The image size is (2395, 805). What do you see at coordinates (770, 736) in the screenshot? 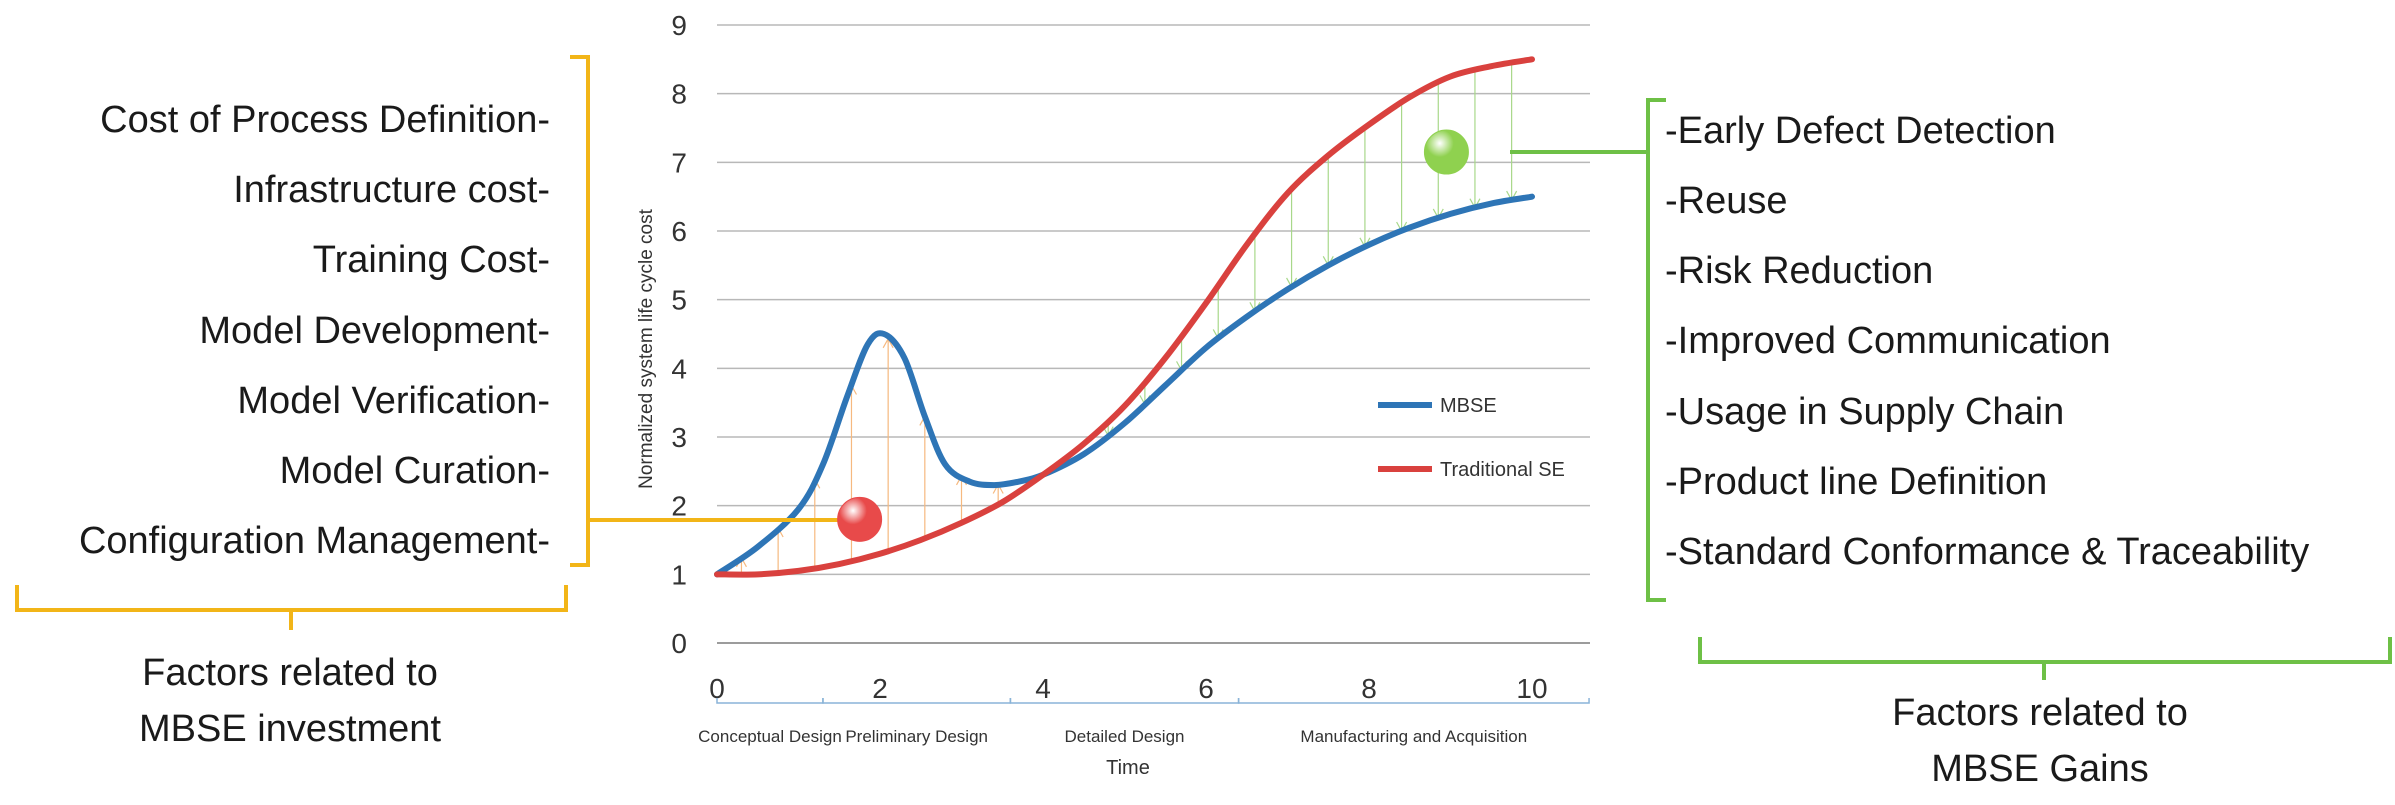
I see `phase-label: Conceptual Design` at bounding box center [770, 736].